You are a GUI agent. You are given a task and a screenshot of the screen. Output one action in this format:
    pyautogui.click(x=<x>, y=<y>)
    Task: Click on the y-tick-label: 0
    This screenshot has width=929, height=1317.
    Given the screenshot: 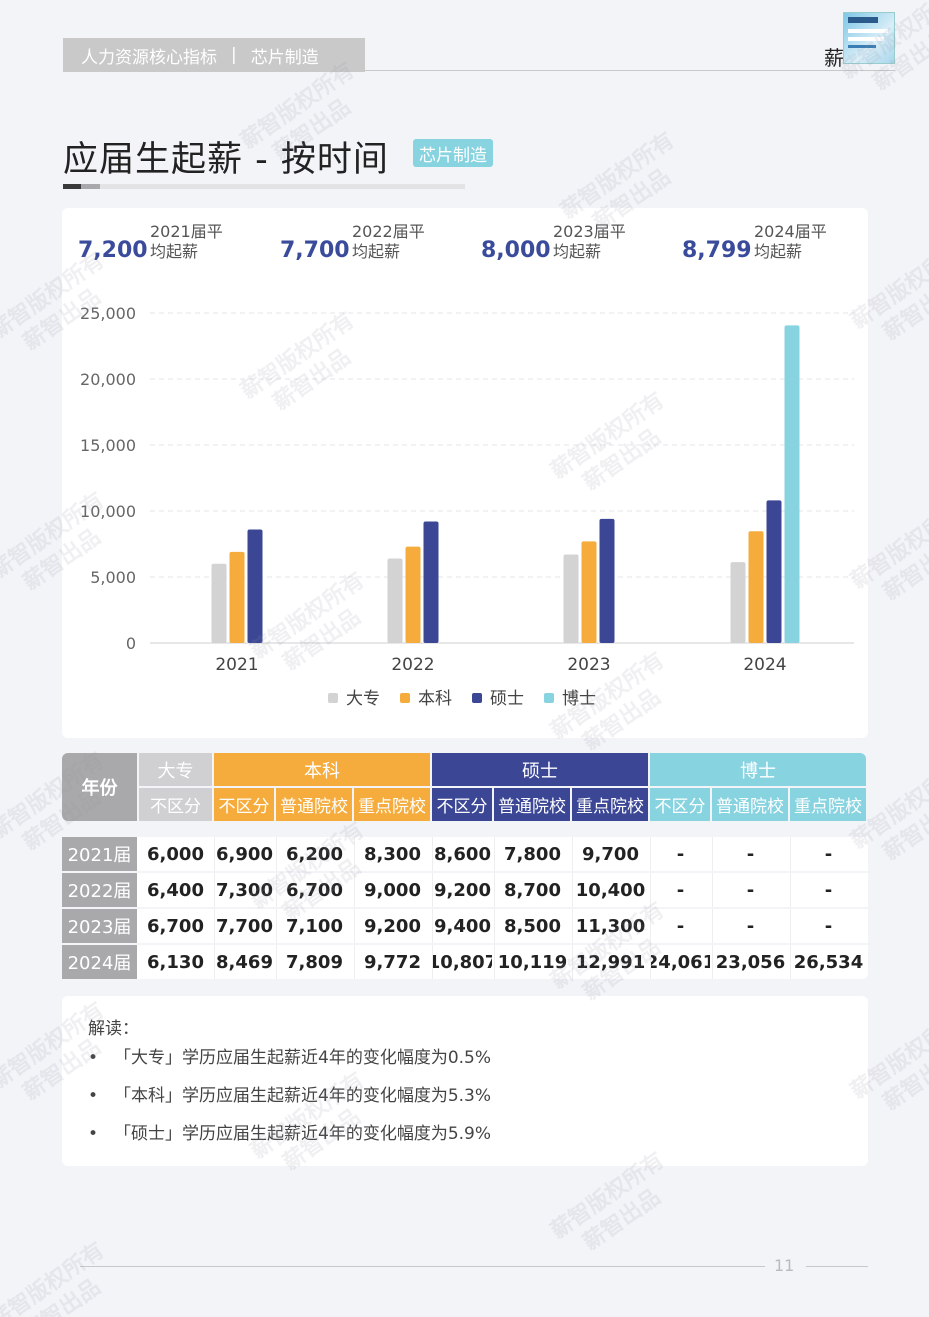 What is the action you would take?
    pyautogui.click(x=131, y=643)
    